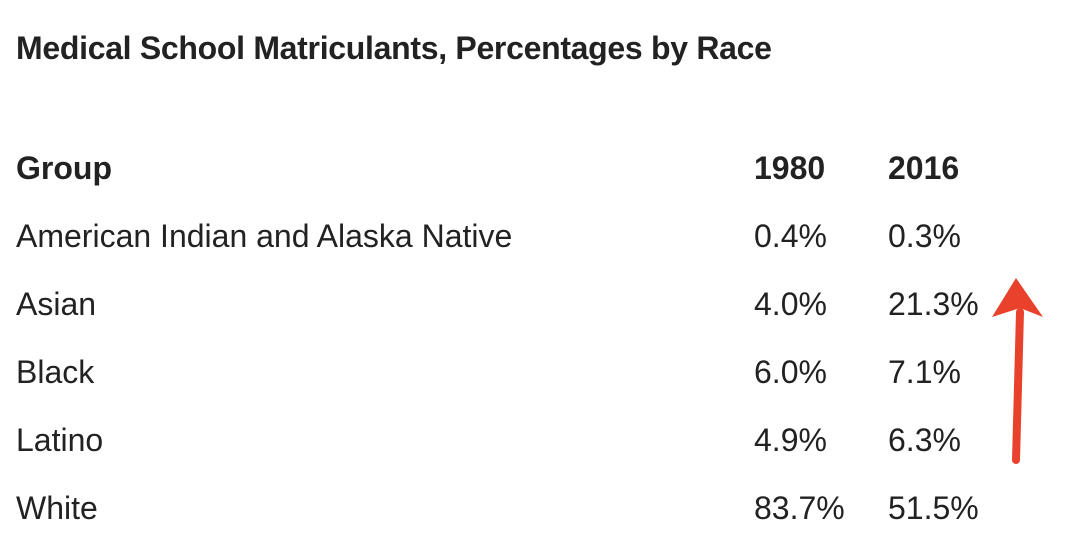 This screenshot has width=1068, height=554. What do you see at coordinates (264, 235) in the screenshot?
I see `group-cell: American Indian and Alaska Native` at bounding box center [264, 235].